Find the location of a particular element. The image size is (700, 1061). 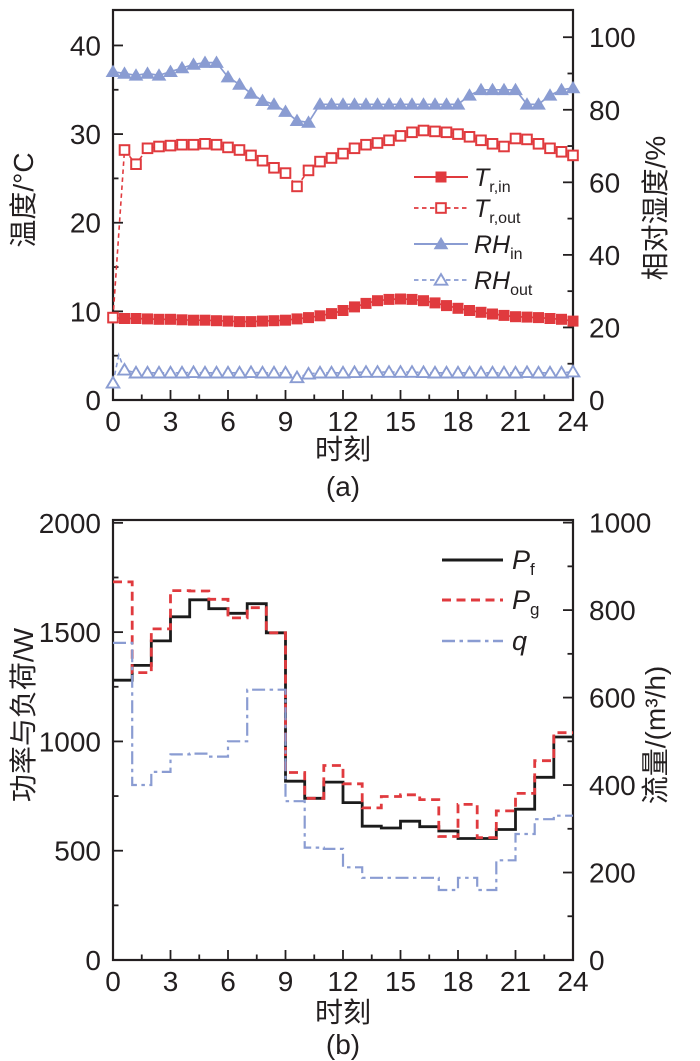

series-T-r-out is located at coordinates (343, 224).